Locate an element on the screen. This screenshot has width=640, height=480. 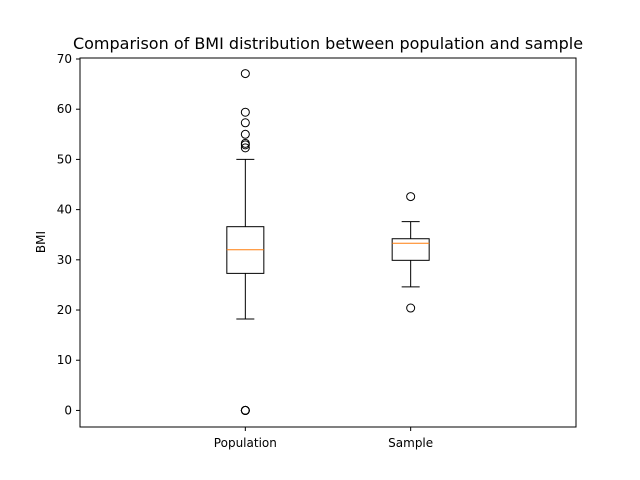
y-tick-label: 70 is located at coordinates (64, 59).